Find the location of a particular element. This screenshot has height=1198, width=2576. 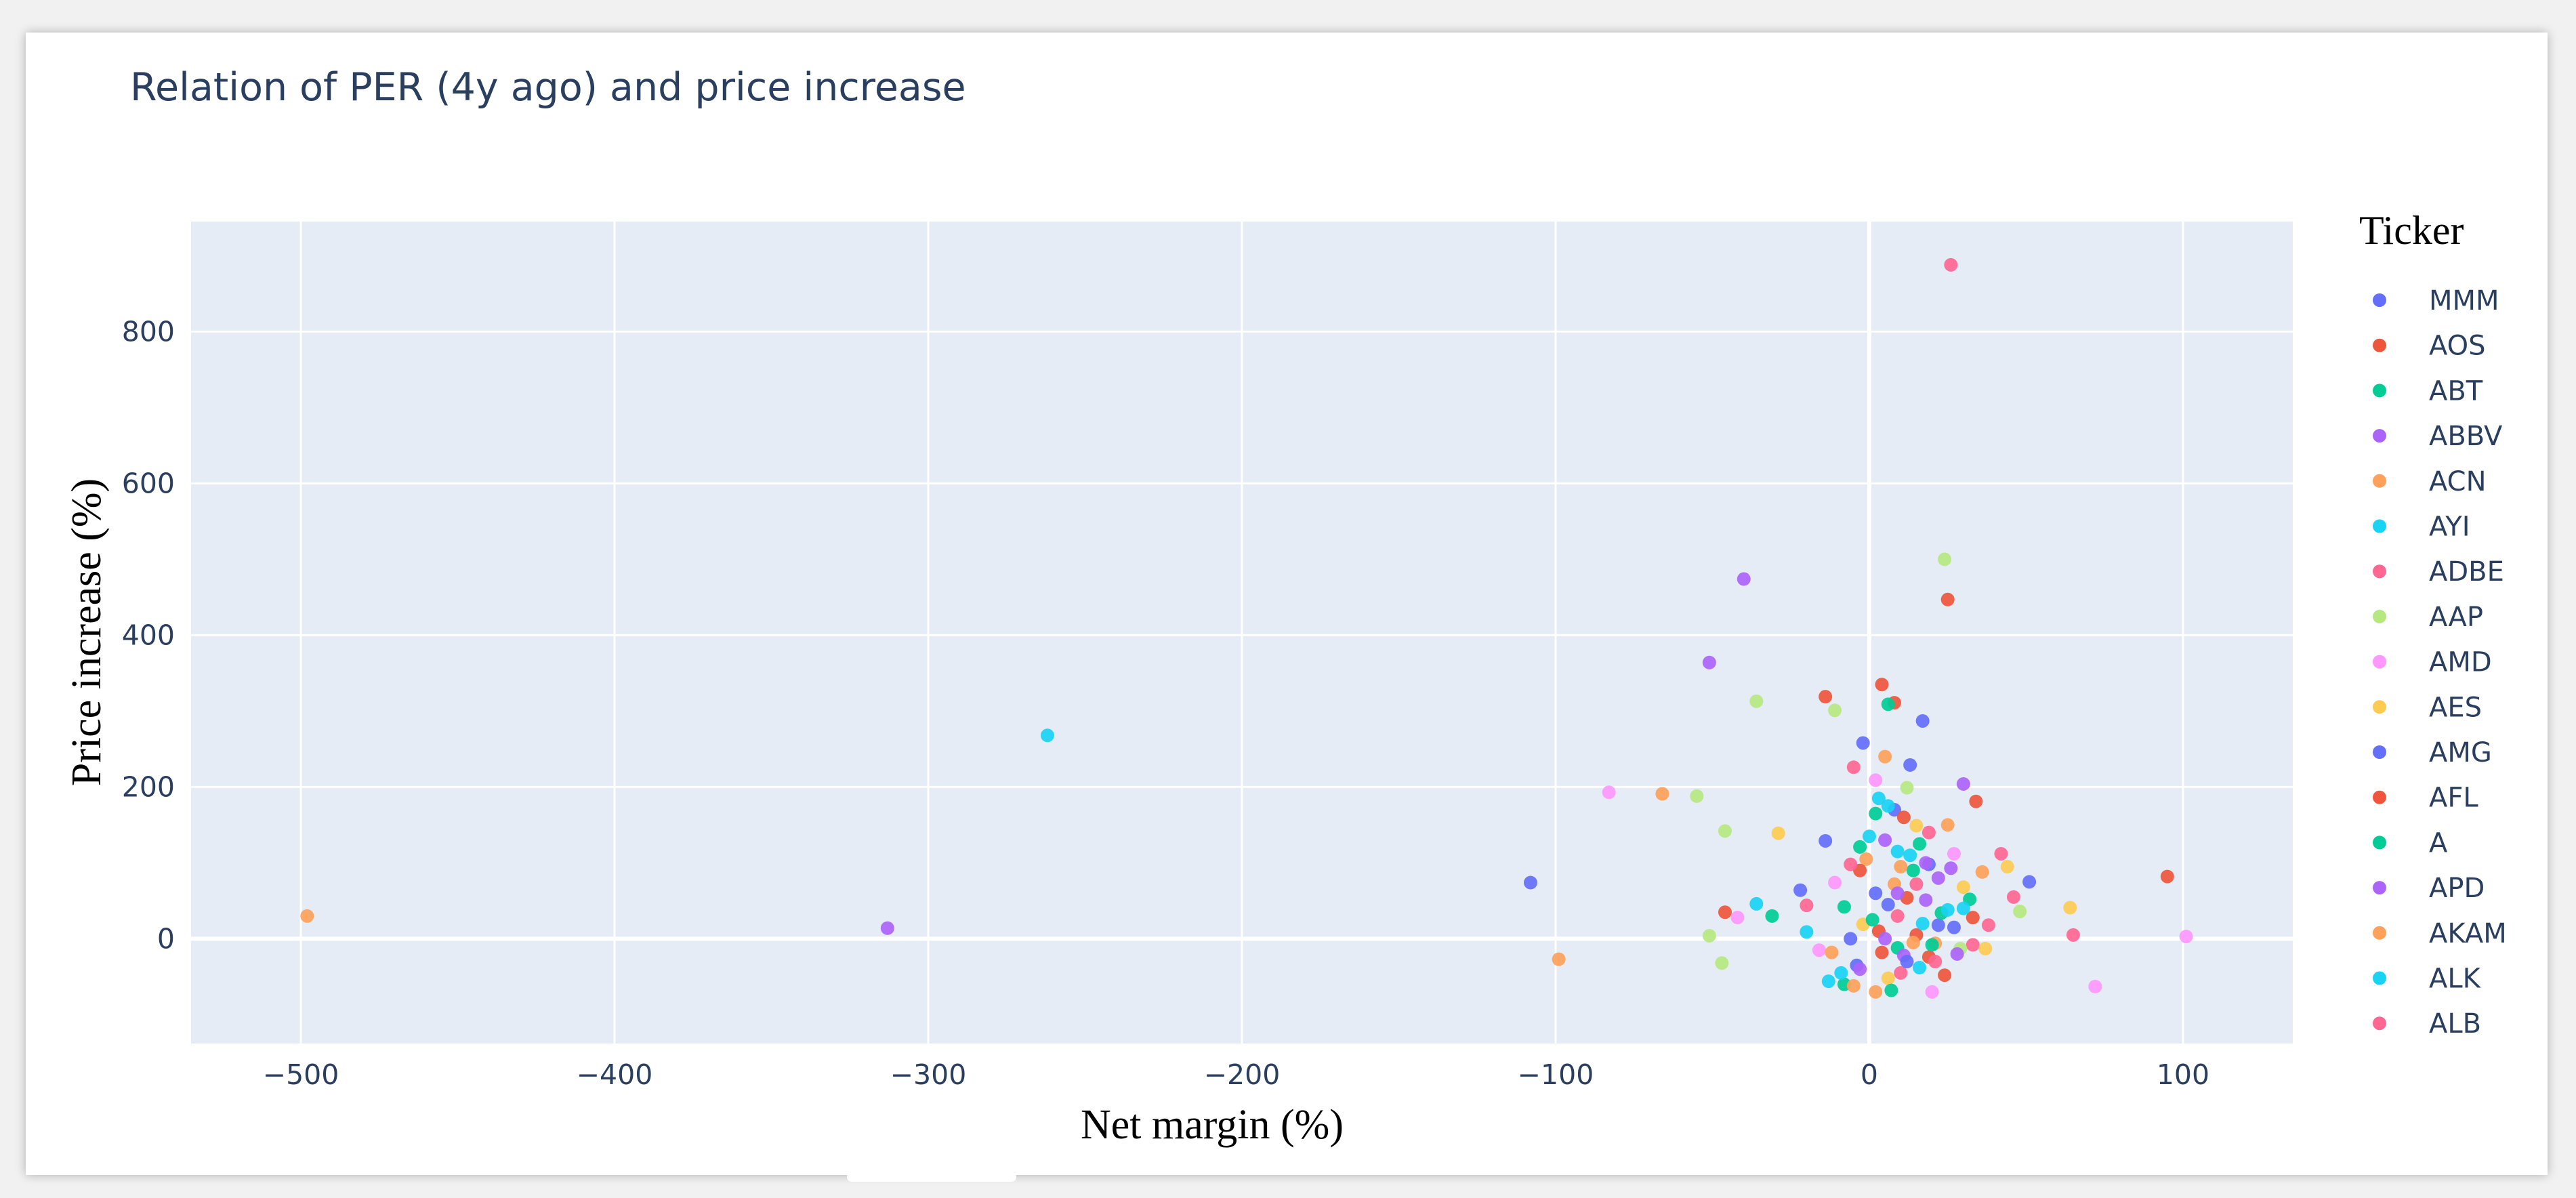

legend-label-ayi: AYI is located at coordinates (2449, 528).